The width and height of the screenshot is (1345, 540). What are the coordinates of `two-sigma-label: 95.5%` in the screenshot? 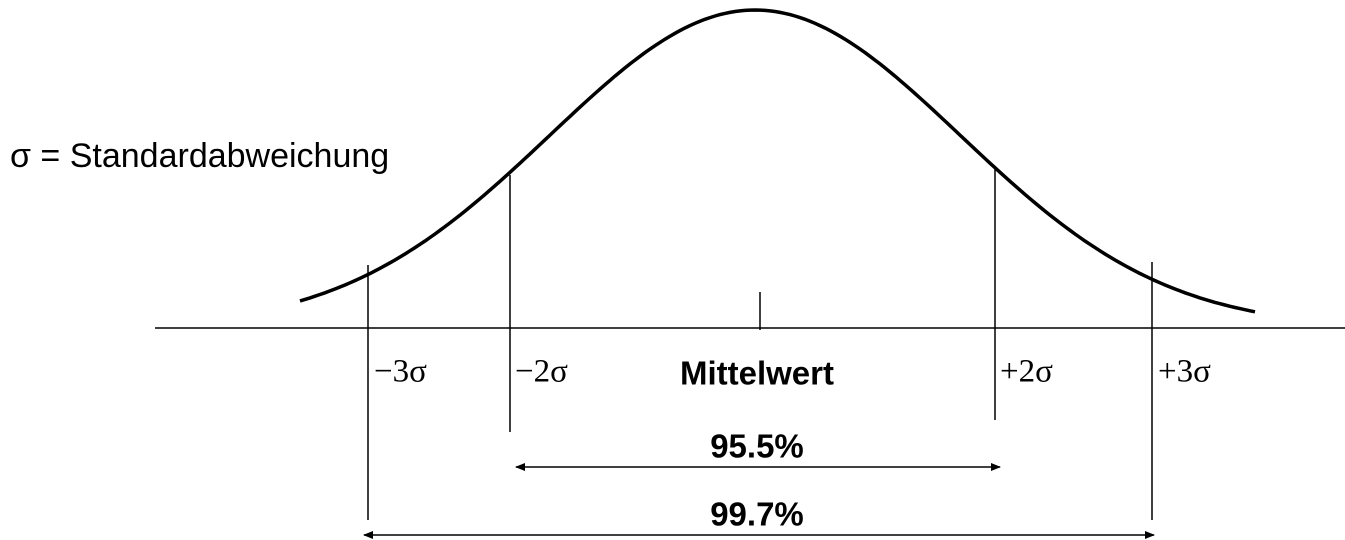 It's located at (757, 446).